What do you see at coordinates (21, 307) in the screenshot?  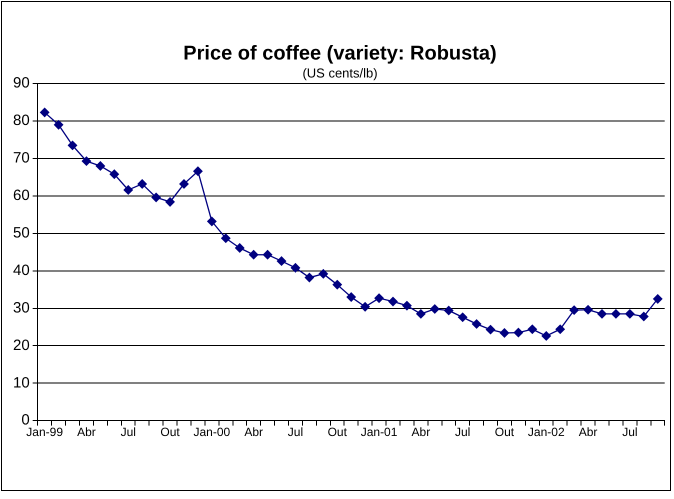 I see `y-tick-label: 30` at bounding box center [21, 307].